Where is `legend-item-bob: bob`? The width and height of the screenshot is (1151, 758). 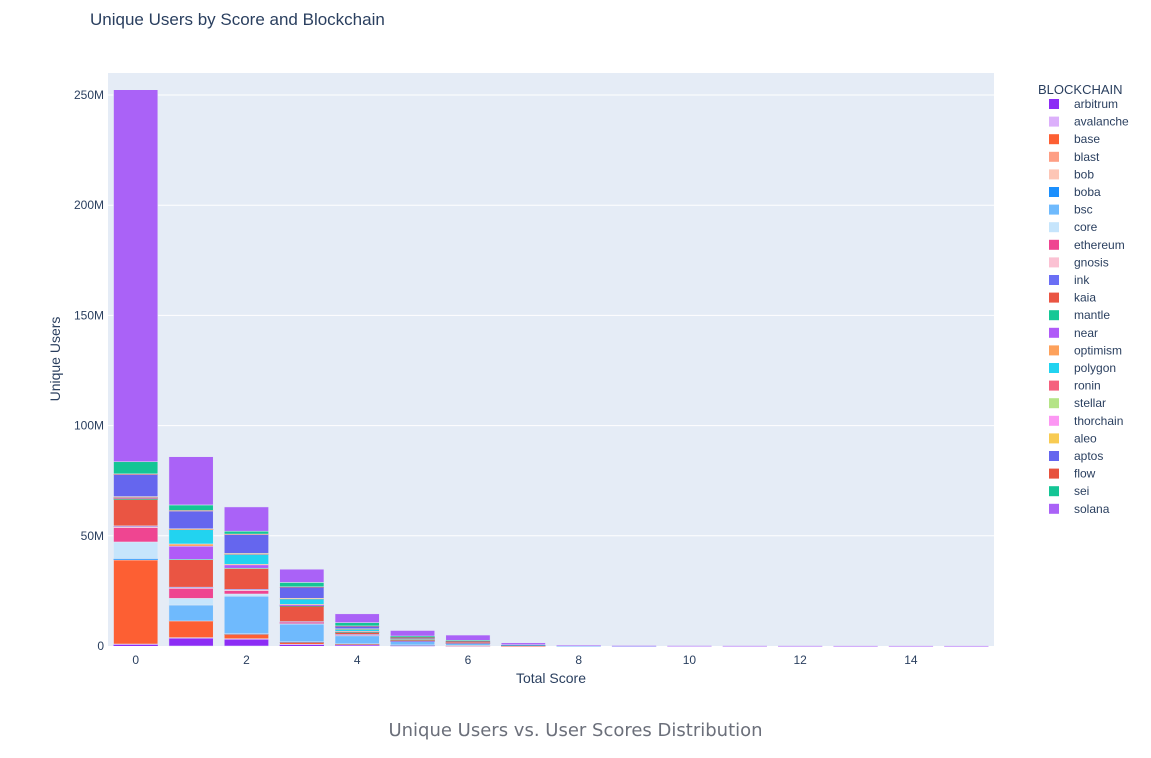
legend-item-bob: bob is located at coordinates (1071, 174).